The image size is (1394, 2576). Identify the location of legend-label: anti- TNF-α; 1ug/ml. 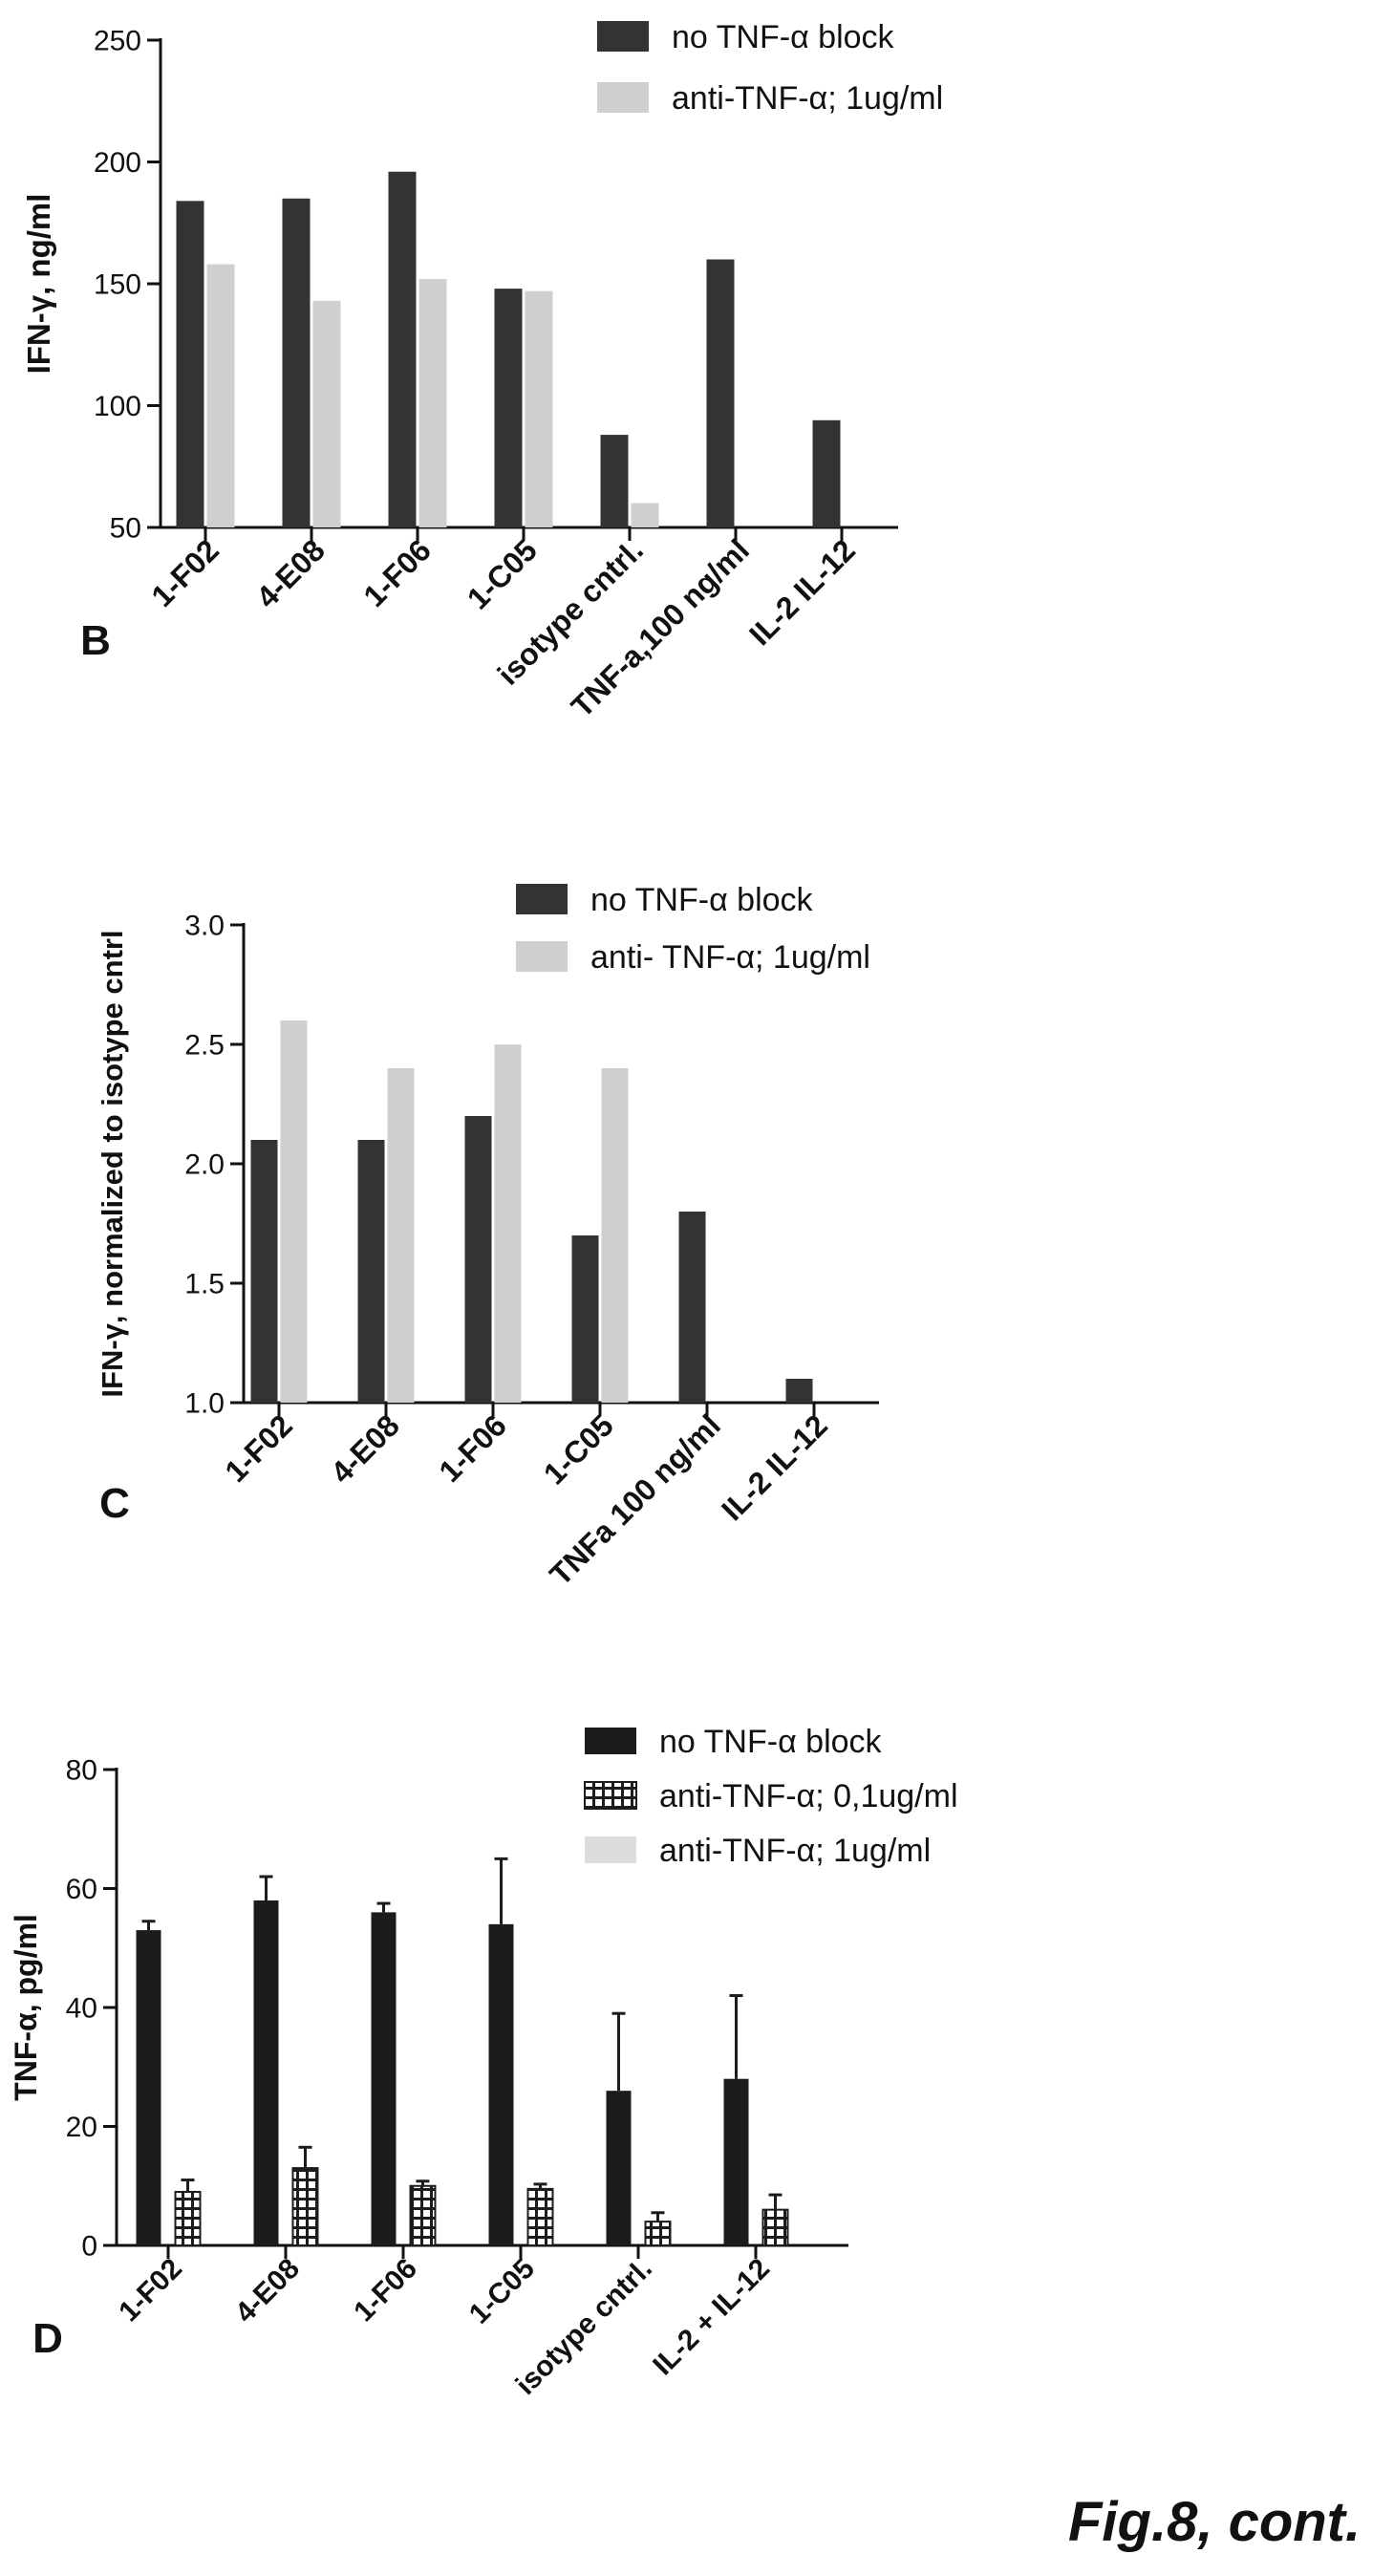
(730, 957).